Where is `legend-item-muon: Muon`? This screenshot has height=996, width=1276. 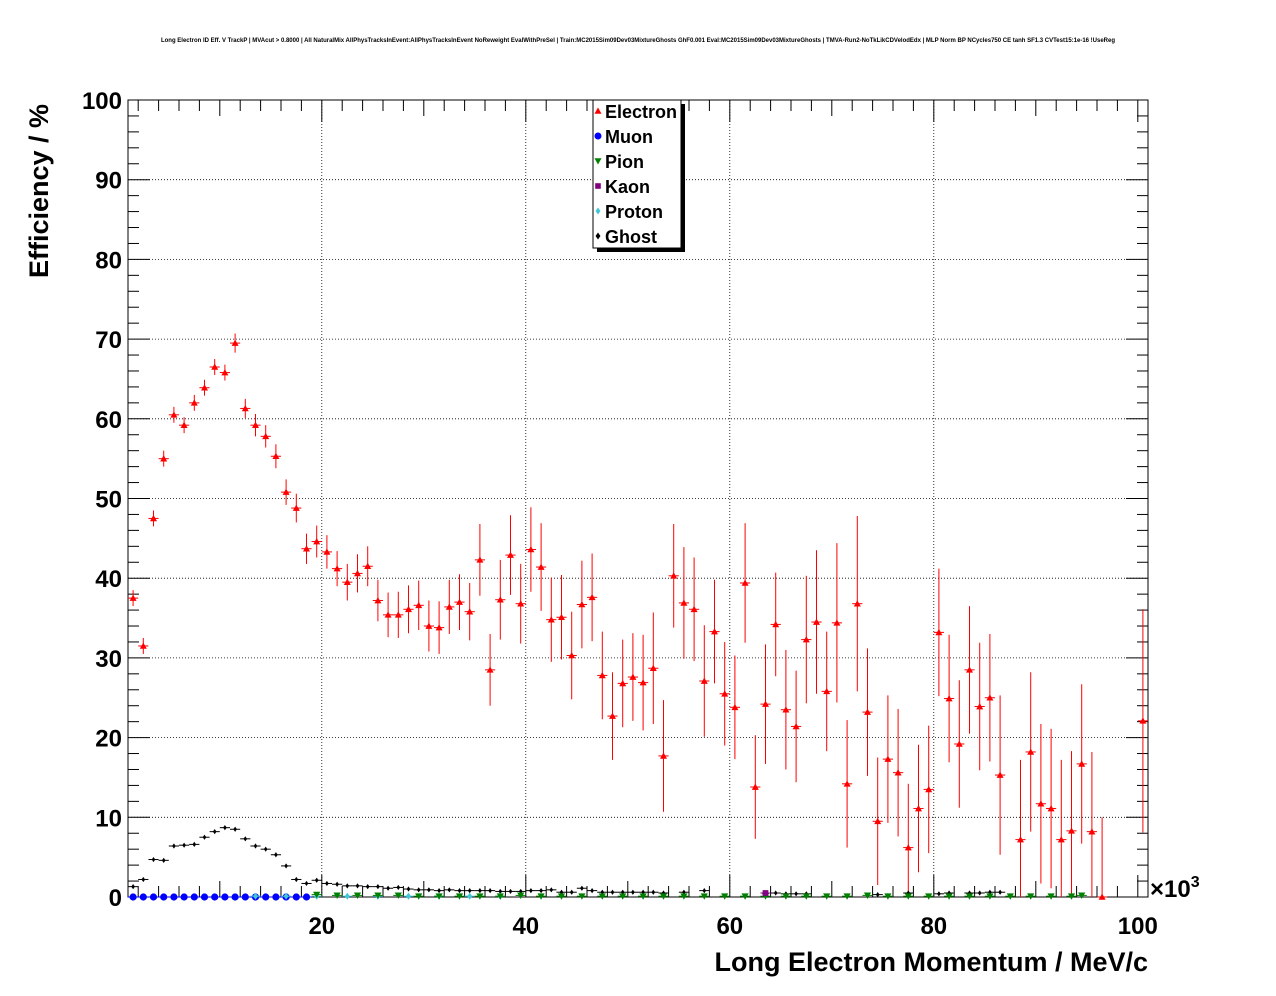
legend-item-muon: Muon is located at coordinates (623, 137).